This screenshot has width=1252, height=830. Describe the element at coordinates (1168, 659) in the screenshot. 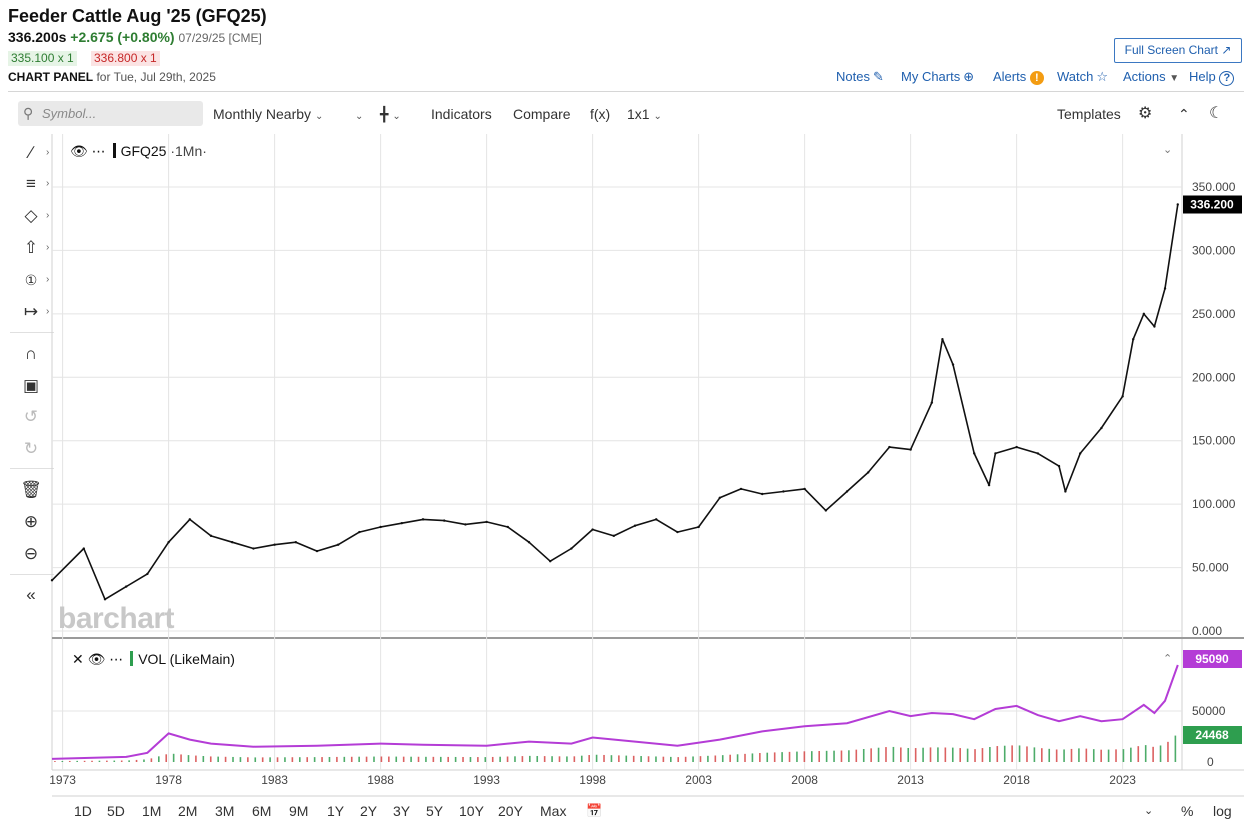

I see `chevron-up-icon: ⌃` at that location.